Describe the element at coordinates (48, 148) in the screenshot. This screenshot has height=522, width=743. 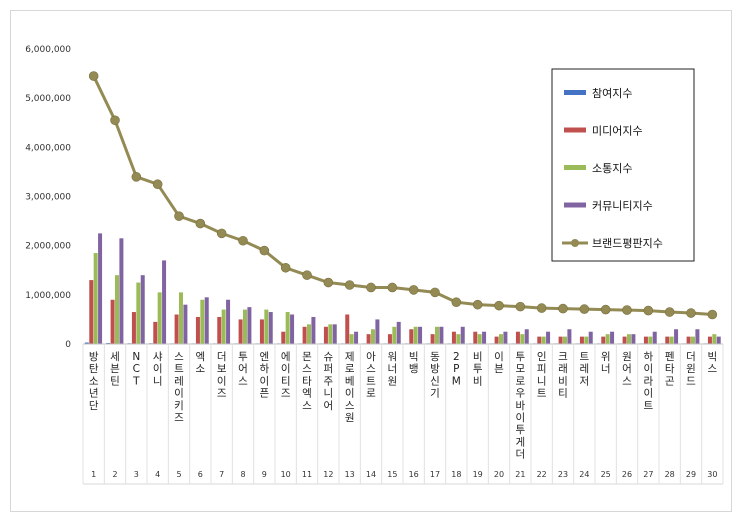
I see `y-tick-label: 4,000,000` at that location.